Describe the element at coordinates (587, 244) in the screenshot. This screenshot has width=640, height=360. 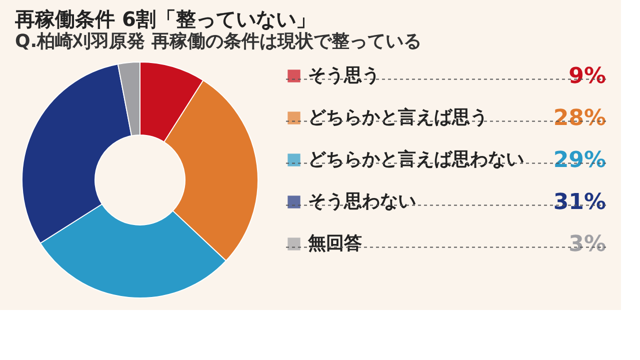
I see `data-label: 3%` at that location.